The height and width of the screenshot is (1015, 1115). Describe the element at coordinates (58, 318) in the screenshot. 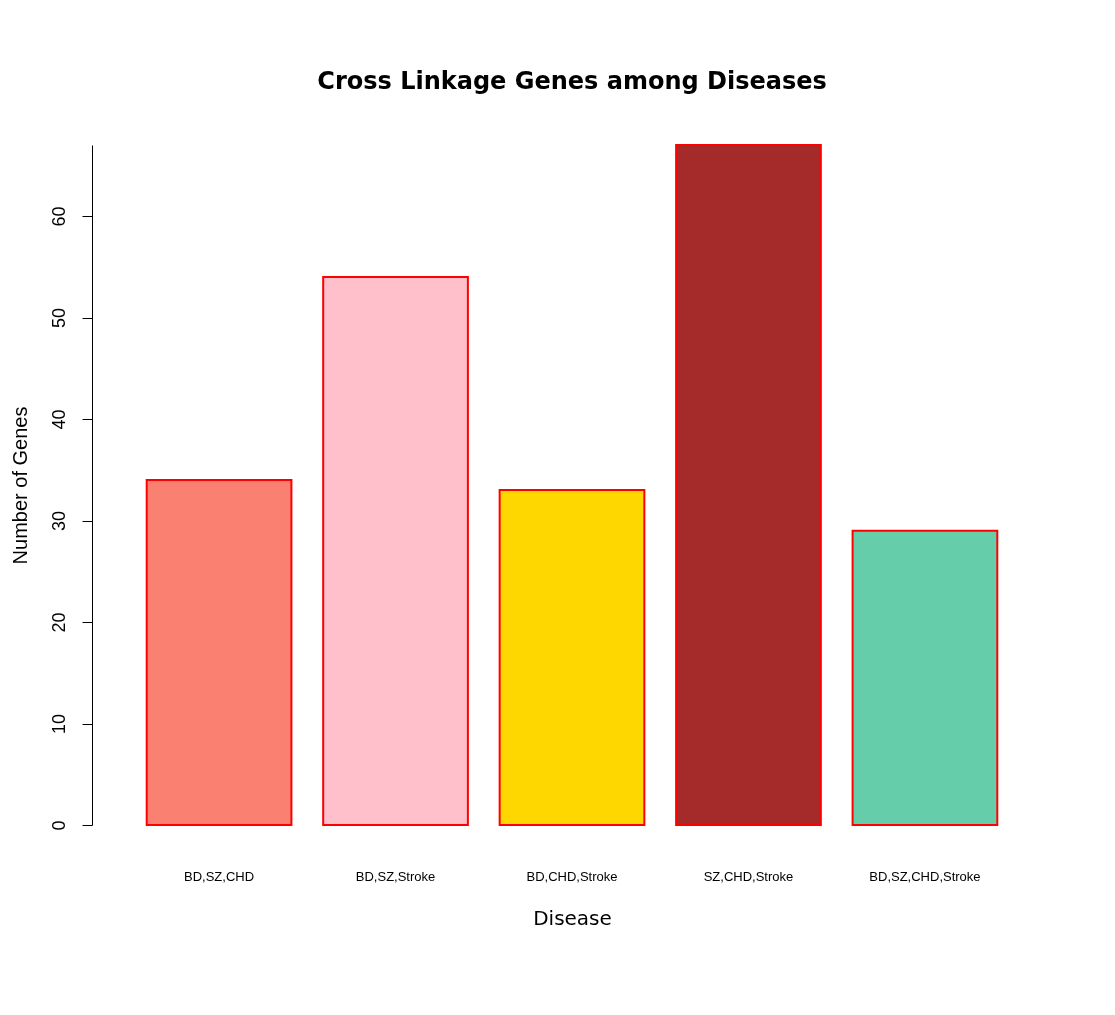

I see `y-tick-label: 50` at that location.